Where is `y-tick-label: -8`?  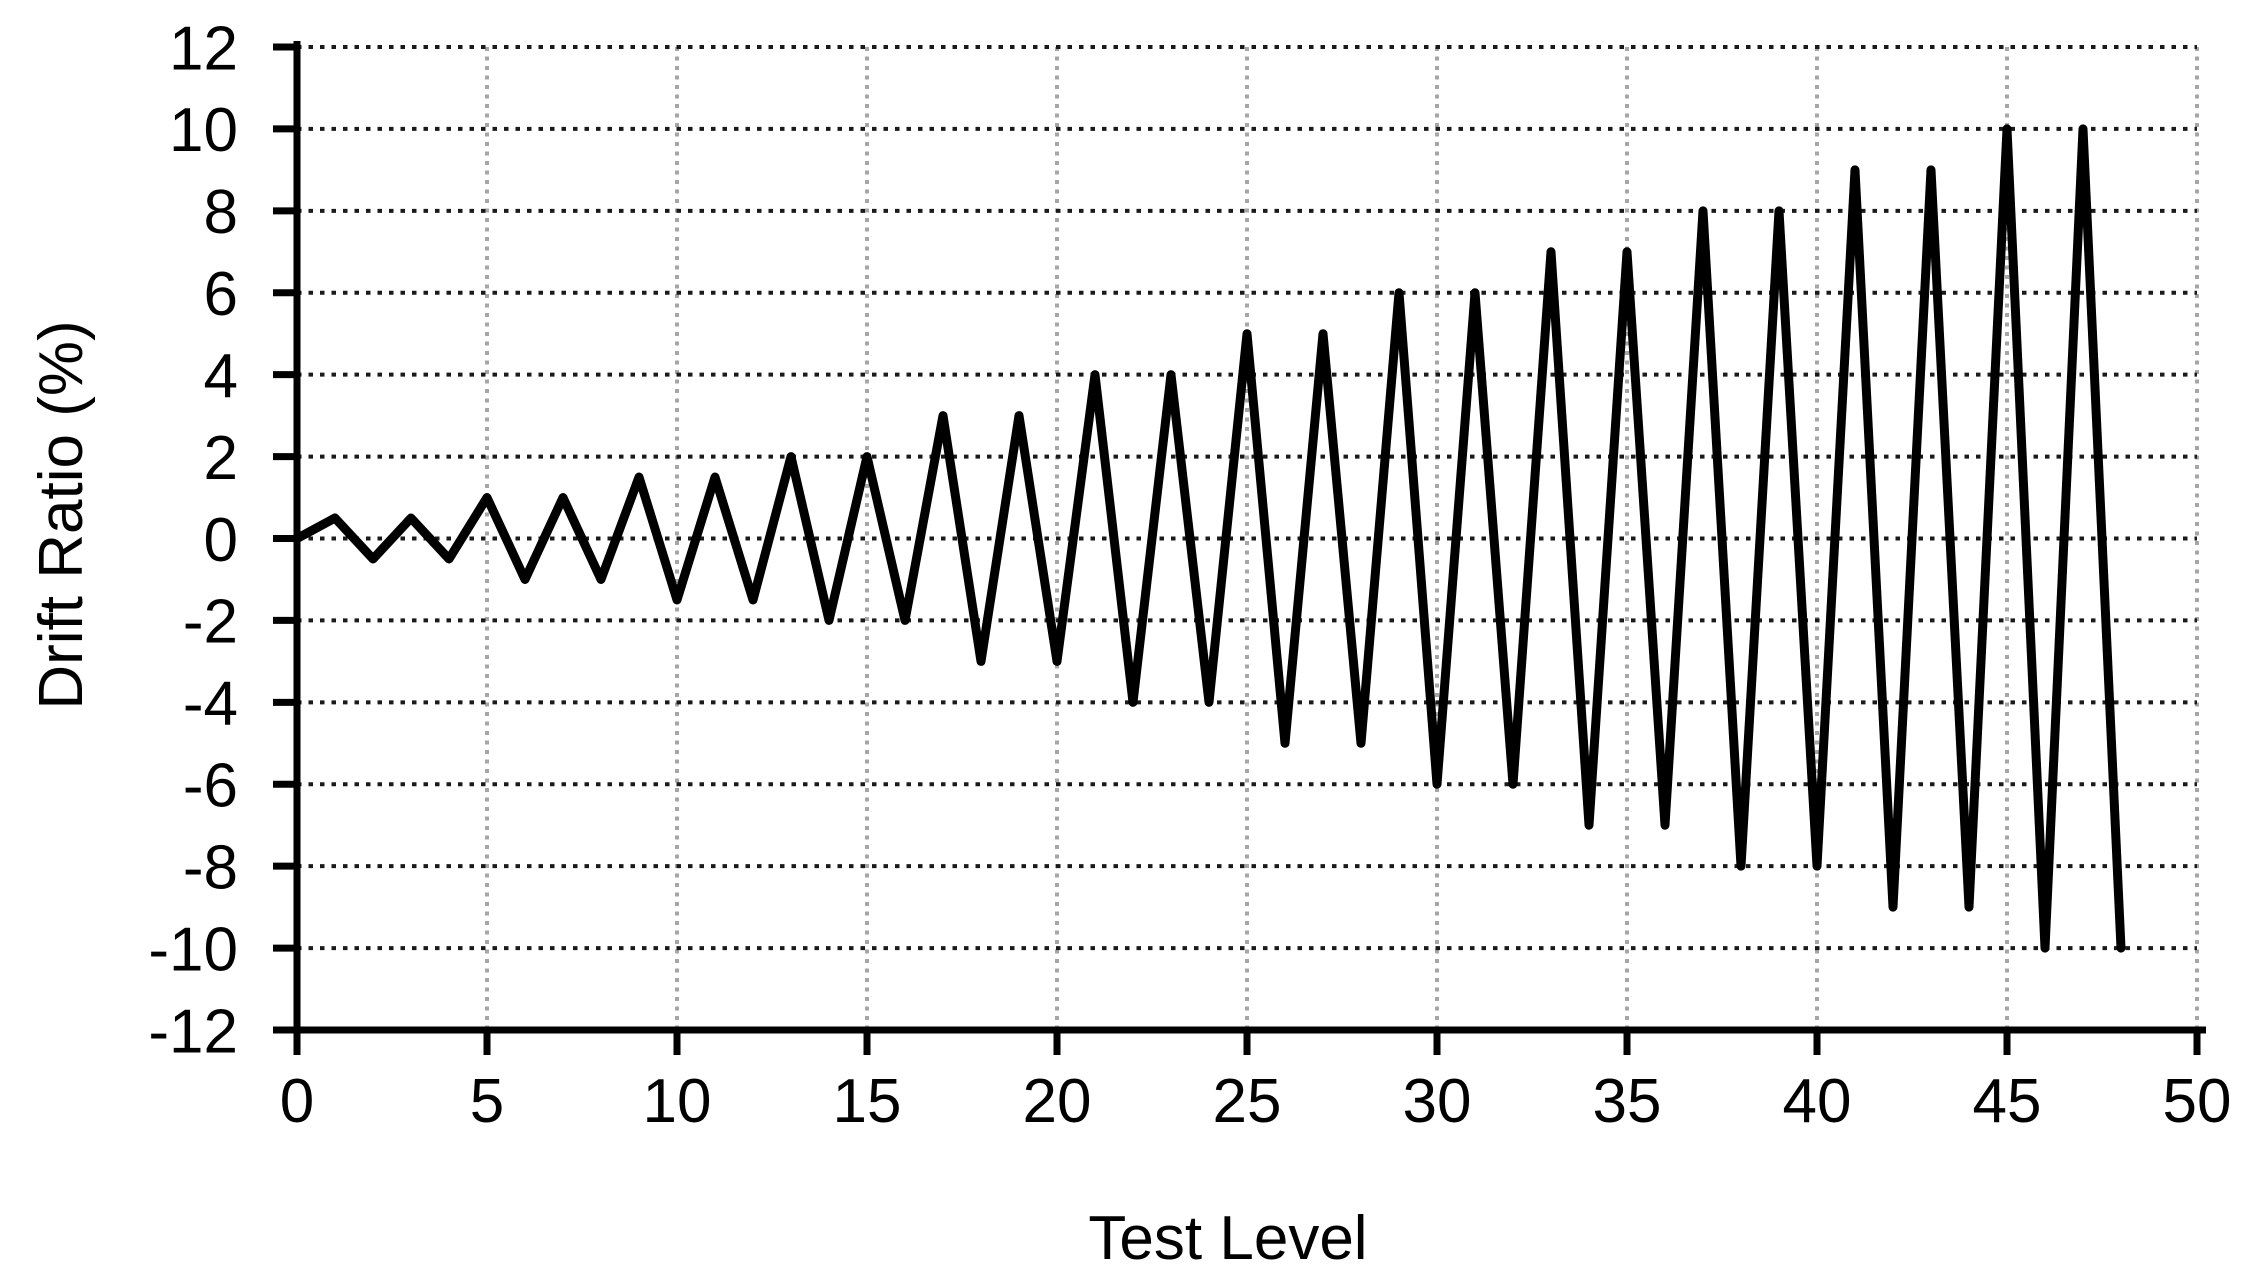
y-tick-label: -8 is located at coordinates (210, 867).